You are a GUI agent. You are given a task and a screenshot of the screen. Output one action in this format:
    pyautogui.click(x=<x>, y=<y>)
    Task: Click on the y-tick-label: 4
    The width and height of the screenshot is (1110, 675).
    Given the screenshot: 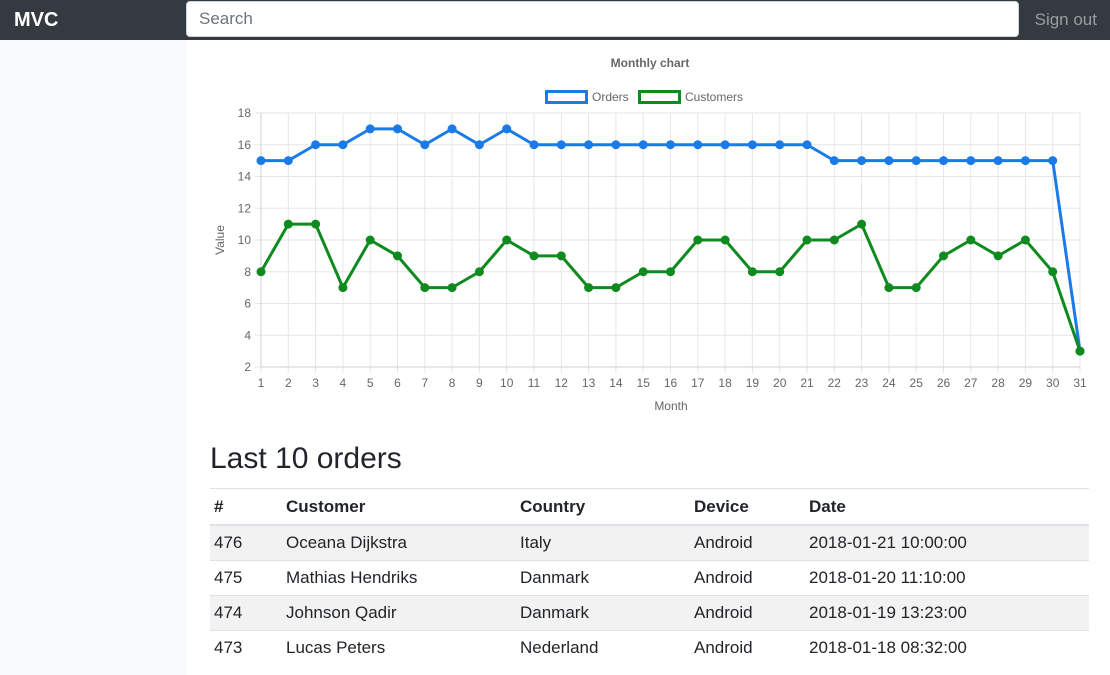 What is the action you would take?
    pyautogui.click(x=247, y=335)
    